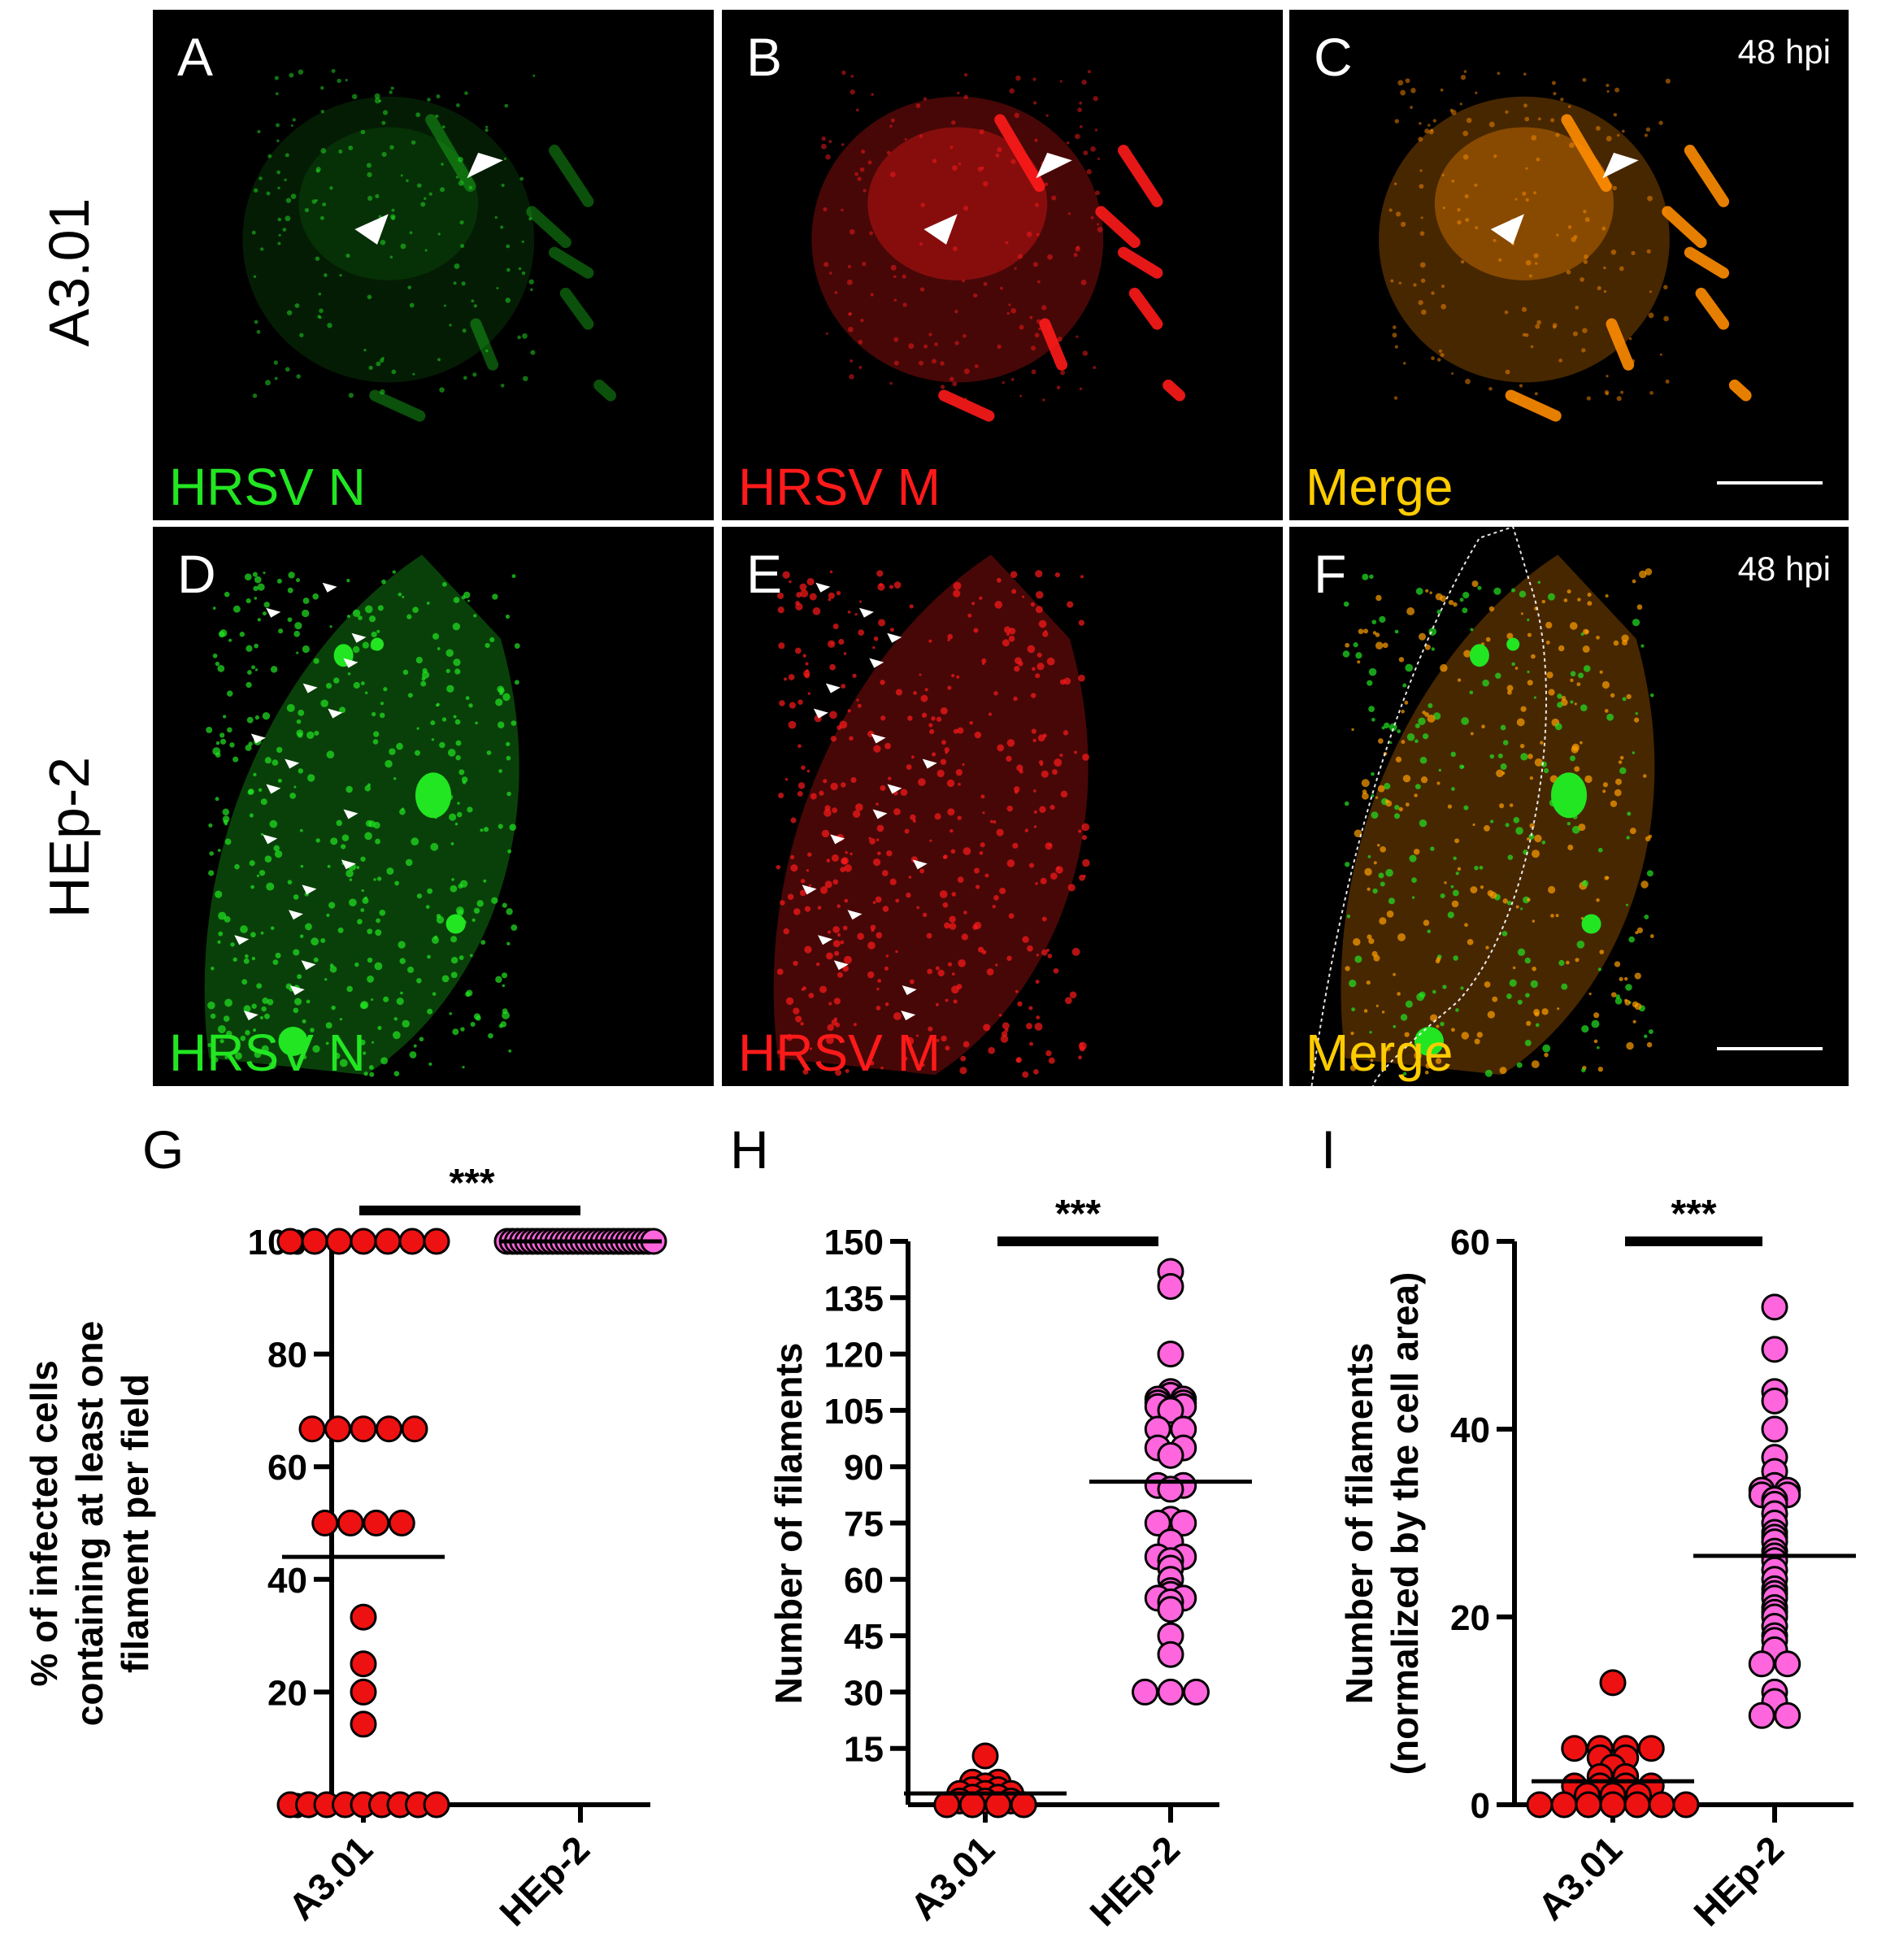 The image size is (1886, 1960). I want to click on y-tick-label: 80, so click(287, 1355).